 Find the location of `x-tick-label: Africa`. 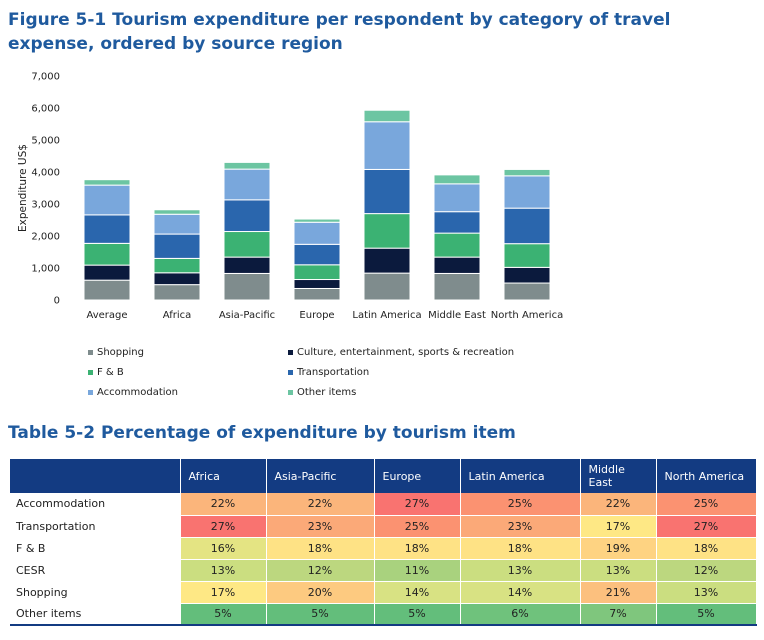

x-tick-label: Africa is located at coordinates (177, 315).